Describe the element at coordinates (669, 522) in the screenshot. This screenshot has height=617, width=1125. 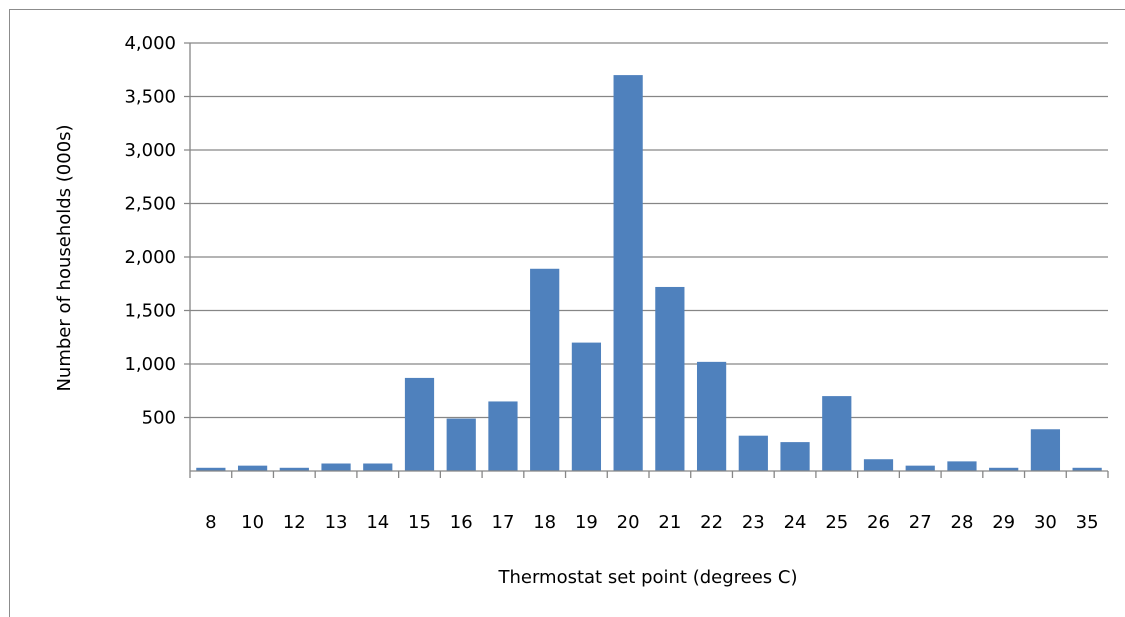
I see `x-tick-label: 21` at that location.